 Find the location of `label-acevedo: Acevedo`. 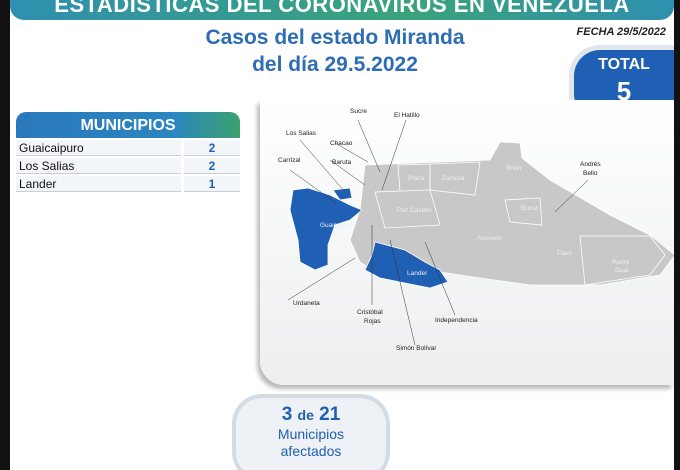

label-acevedo: Acevedo is located at coordinates (490, 238).